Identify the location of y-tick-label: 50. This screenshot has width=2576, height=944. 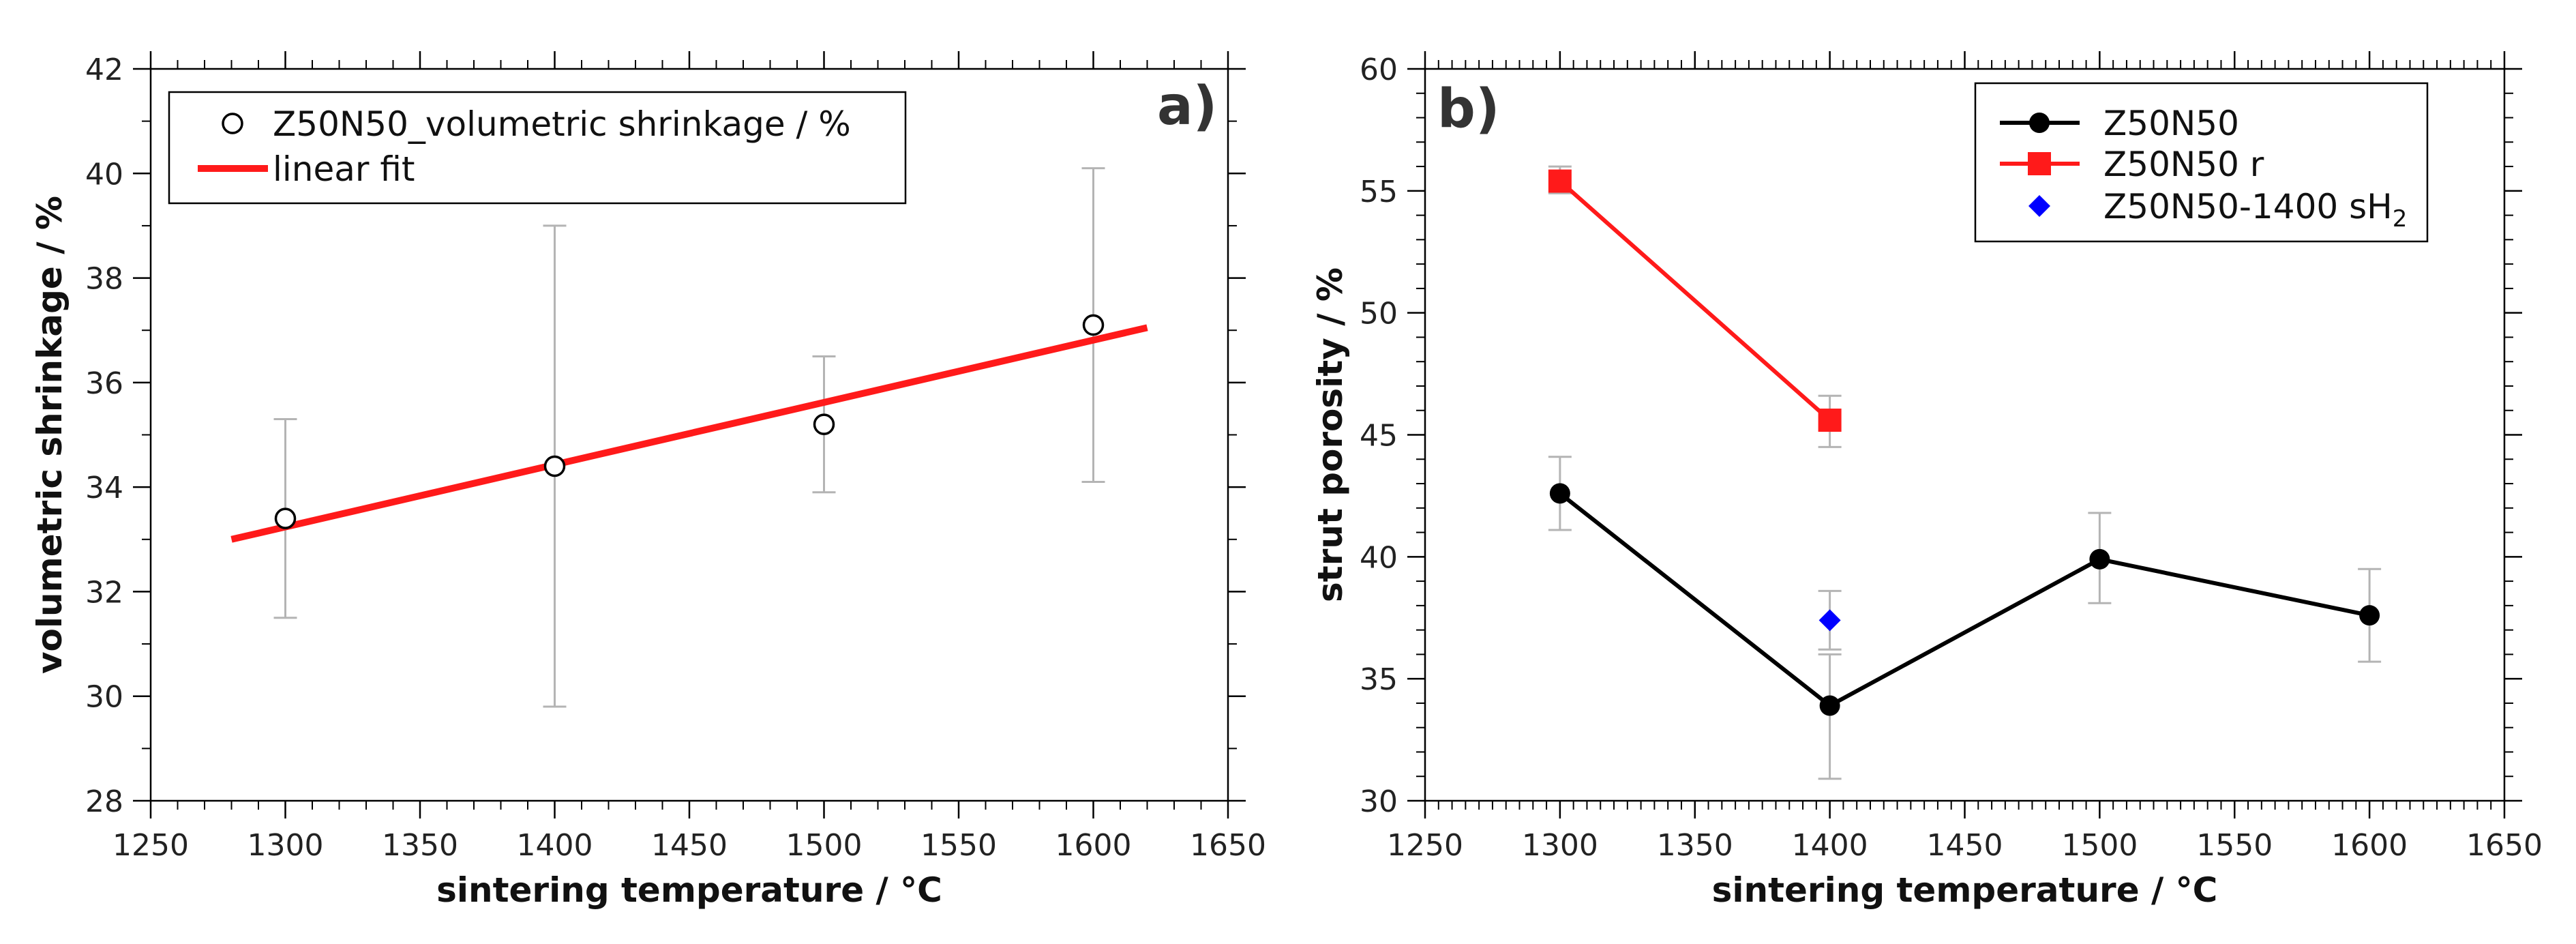
(1379, 314).